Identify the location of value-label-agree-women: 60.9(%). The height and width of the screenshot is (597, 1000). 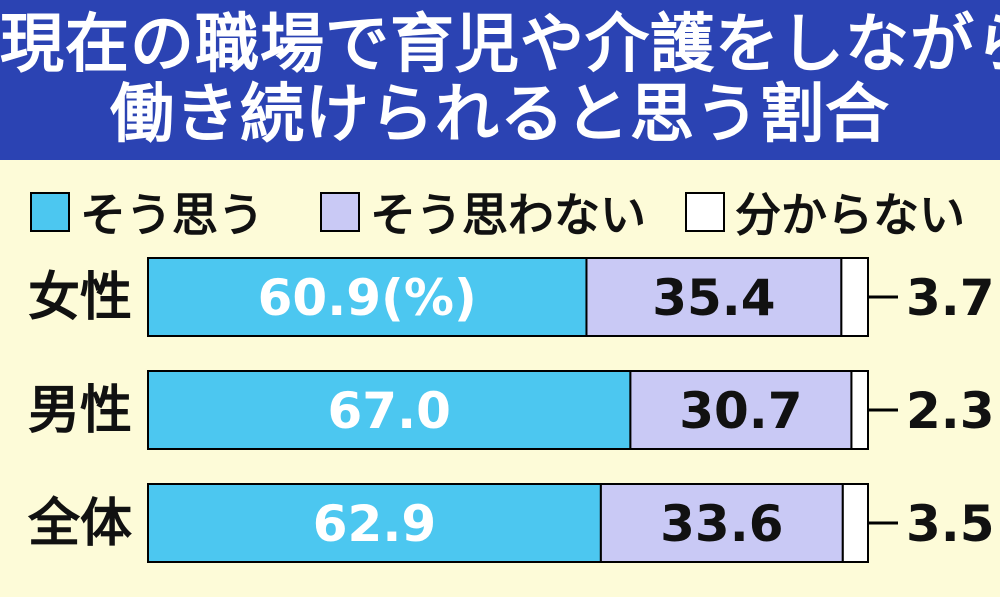
(367, 298).